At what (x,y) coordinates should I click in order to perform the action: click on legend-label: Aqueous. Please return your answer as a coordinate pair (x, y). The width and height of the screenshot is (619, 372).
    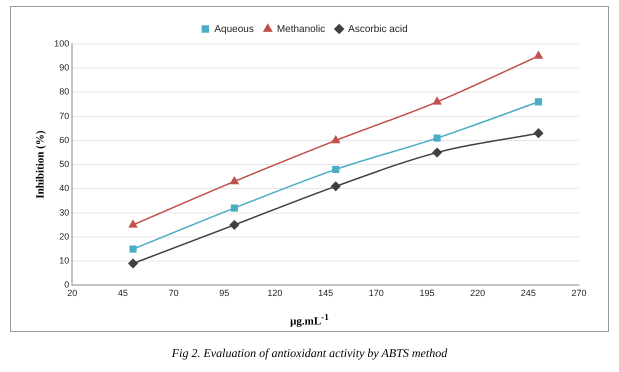
    Looking at the image, I should click on (234, 29).